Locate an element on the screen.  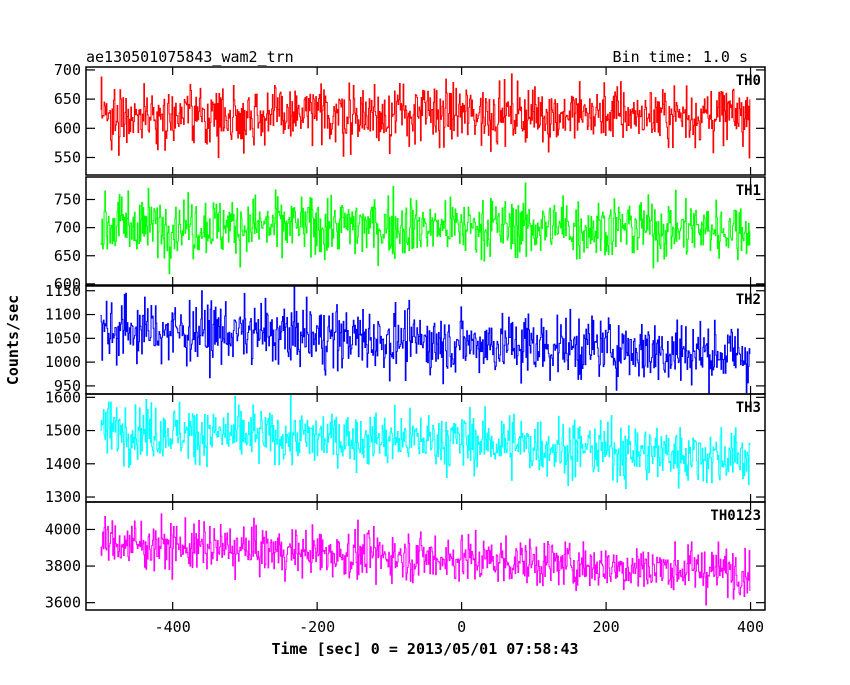
y-tick-label: 1150 is located at coordinates (63, 291).